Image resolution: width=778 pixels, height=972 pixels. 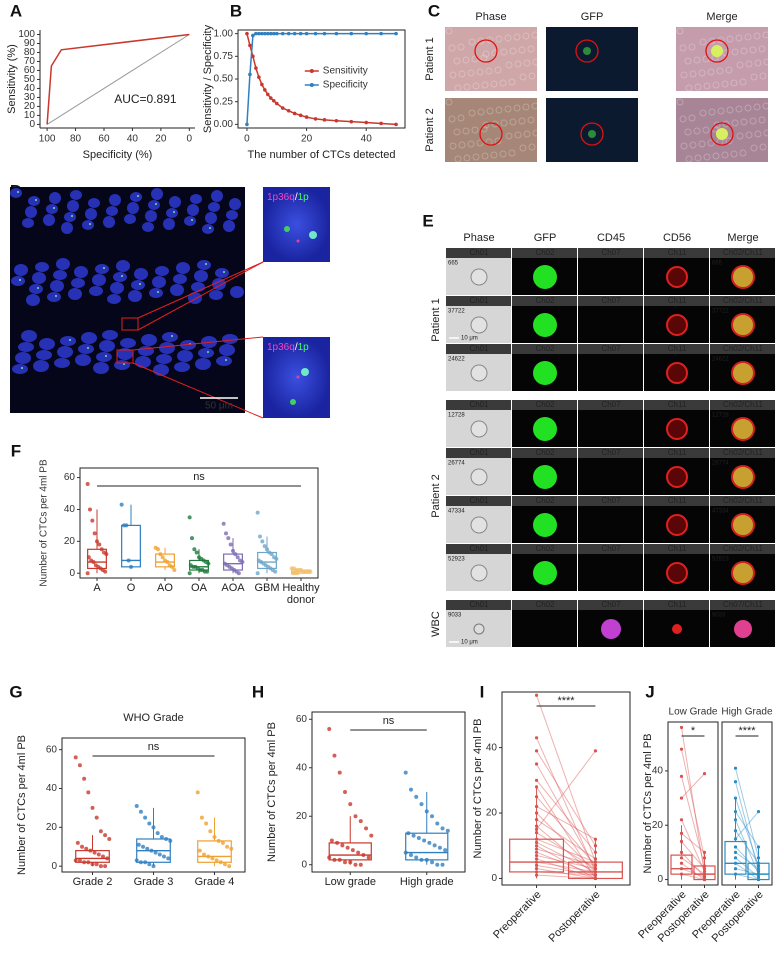 I want to click on plot-frame, so click(x=388, y=792).